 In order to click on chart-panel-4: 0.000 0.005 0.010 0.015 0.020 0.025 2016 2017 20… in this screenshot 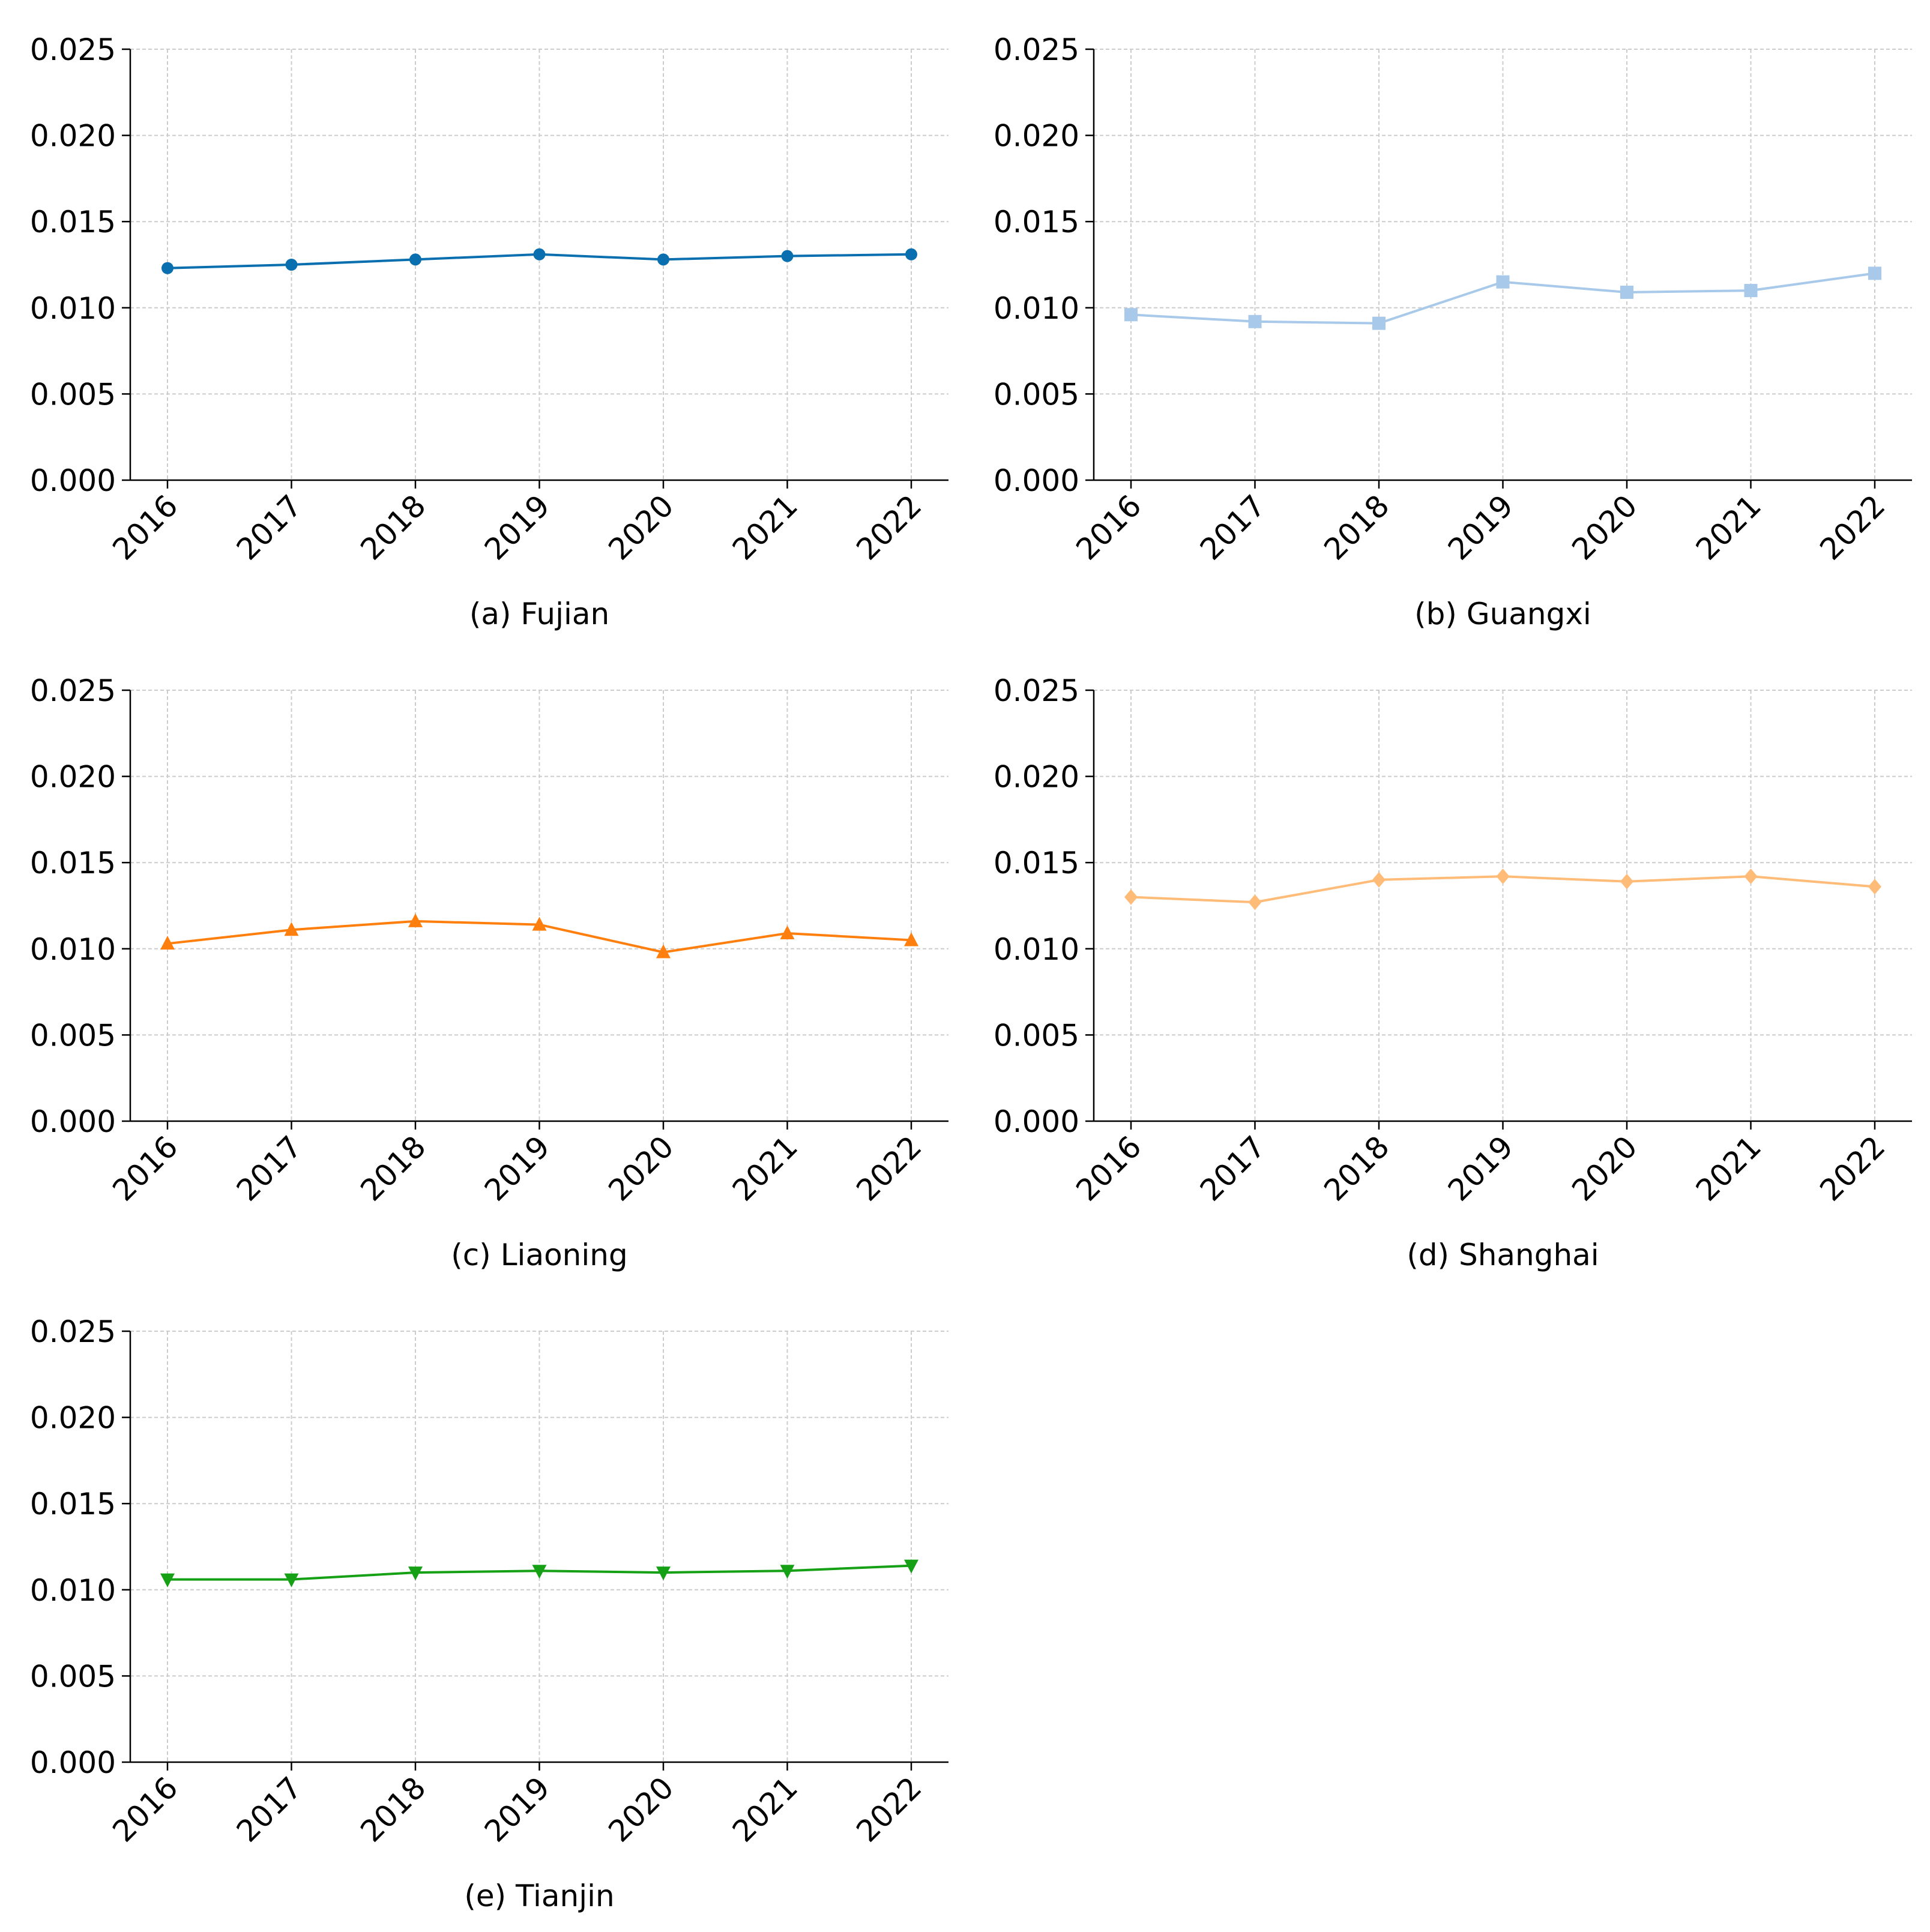, I will do `click(1453, 972)`.